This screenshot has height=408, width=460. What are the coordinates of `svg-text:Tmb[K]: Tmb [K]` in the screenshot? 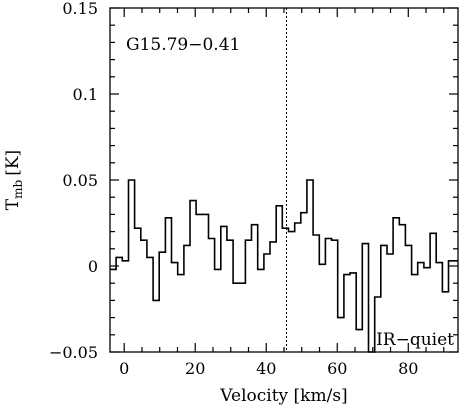 It's located at (14, 180).